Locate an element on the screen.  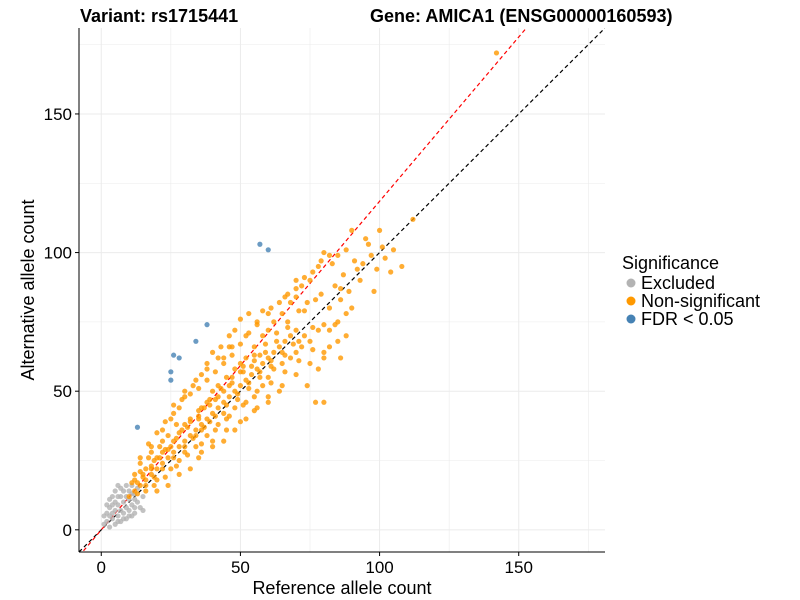
chart-title-variant: Variant: rs1715441 is located at coordinates (159, 16).